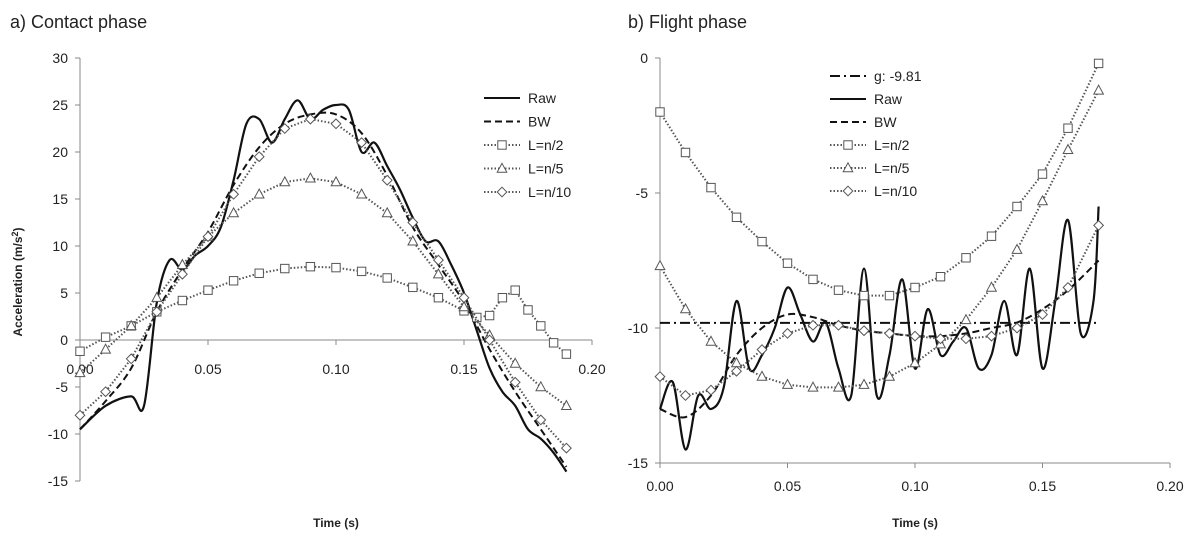 The width and height of the screenshot is (1200, 536). I want to click on legend-label: Raw, so click(542, 98).